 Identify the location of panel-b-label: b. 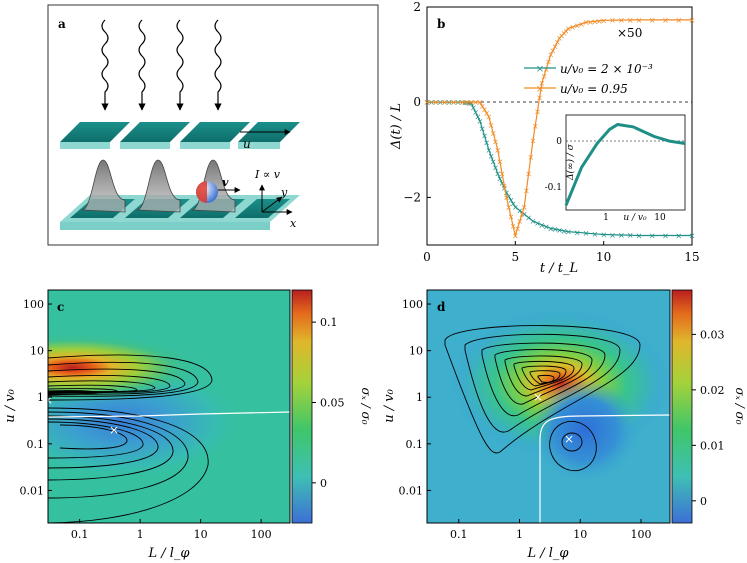
(441, 24).